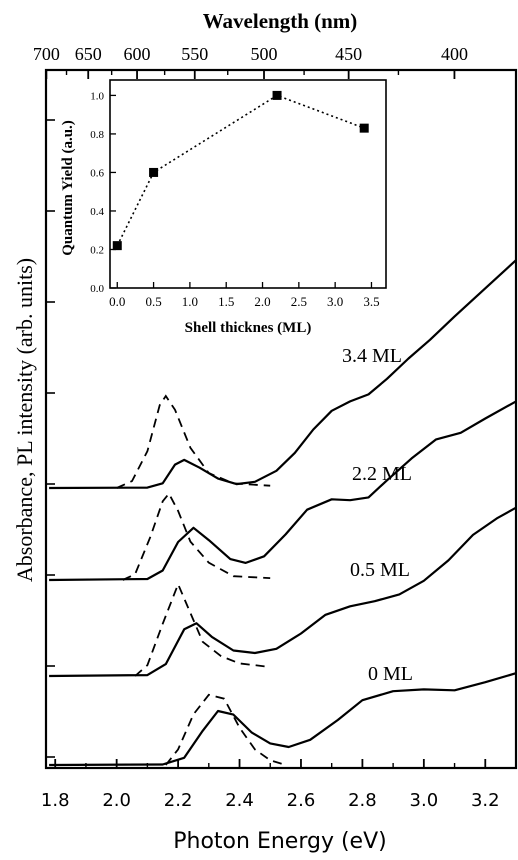 The image size is (518, 860). What do you see at coordinates (97, 96) in the screenshot?
I see `inset-y-tick-label: 1.0` at bounding box center [97, 96].